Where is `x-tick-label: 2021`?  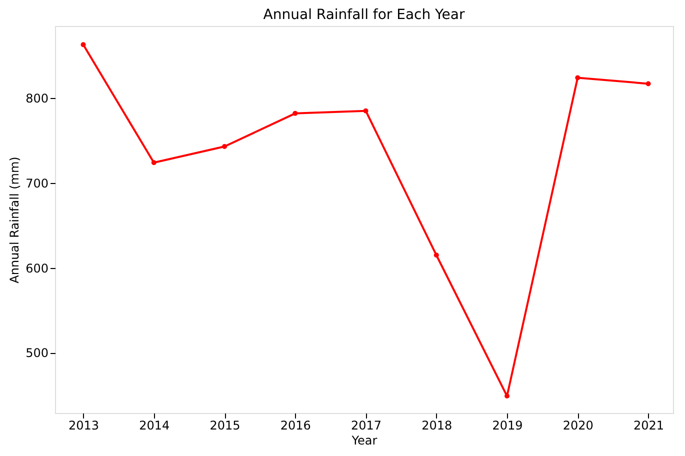
x-tick-label: 2021 is located at coordinates (649, 425).